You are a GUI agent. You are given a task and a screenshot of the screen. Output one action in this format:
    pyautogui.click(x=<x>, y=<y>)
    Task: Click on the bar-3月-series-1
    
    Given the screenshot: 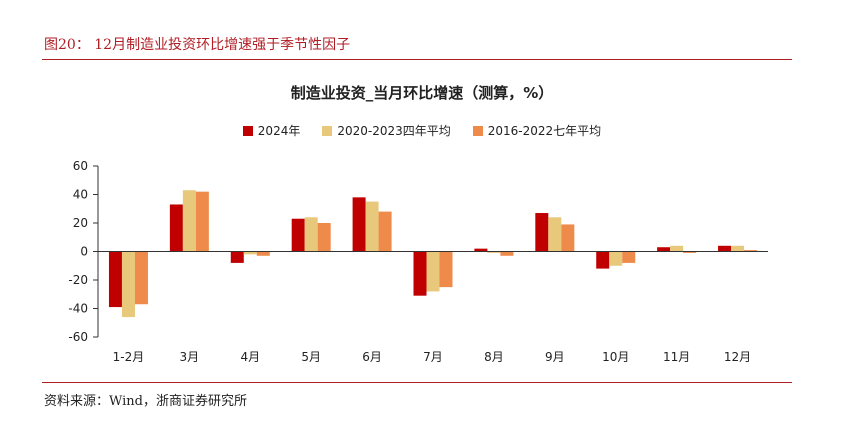 What is the action you would take?
    pyautogui.click(x=176, y=228)
    